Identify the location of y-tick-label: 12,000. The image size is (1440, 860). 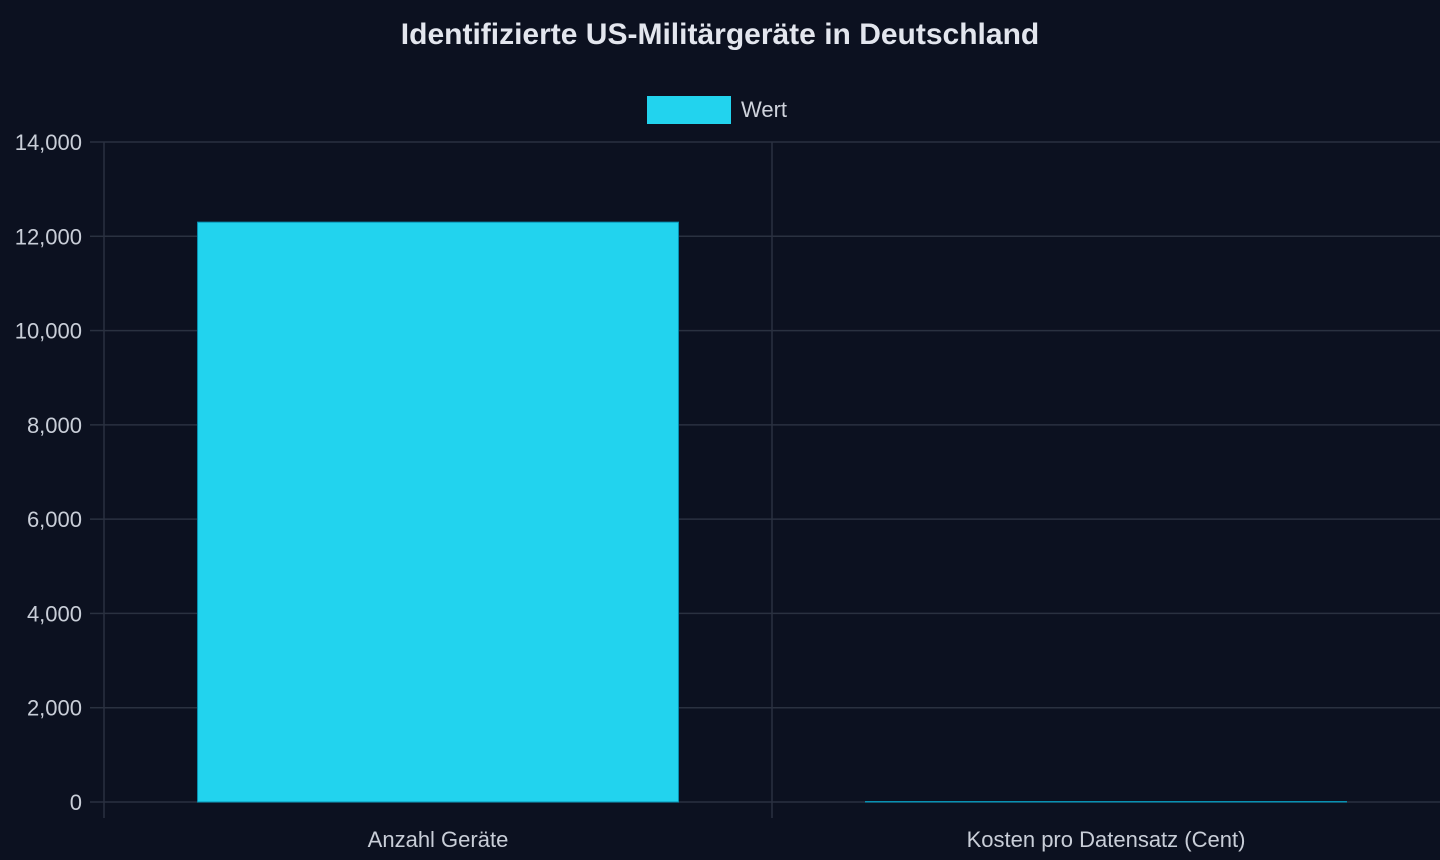
(48, 236).